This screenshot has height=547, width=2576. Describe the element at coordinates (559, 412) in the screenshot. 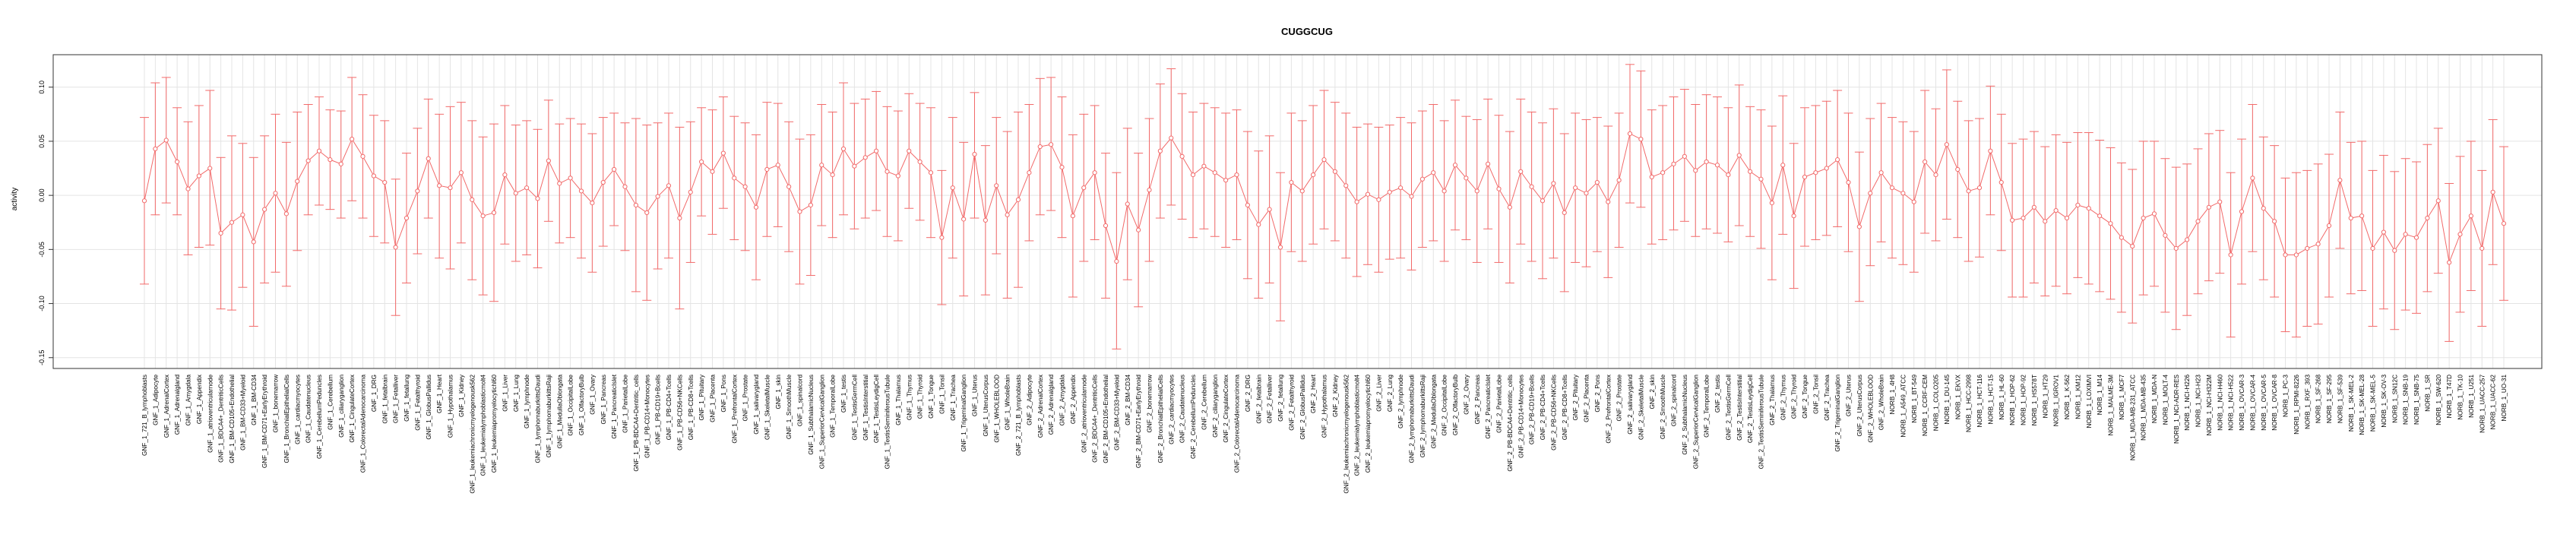

I see `x-category-label: GNF_1_MedullaOblongata` at that location.